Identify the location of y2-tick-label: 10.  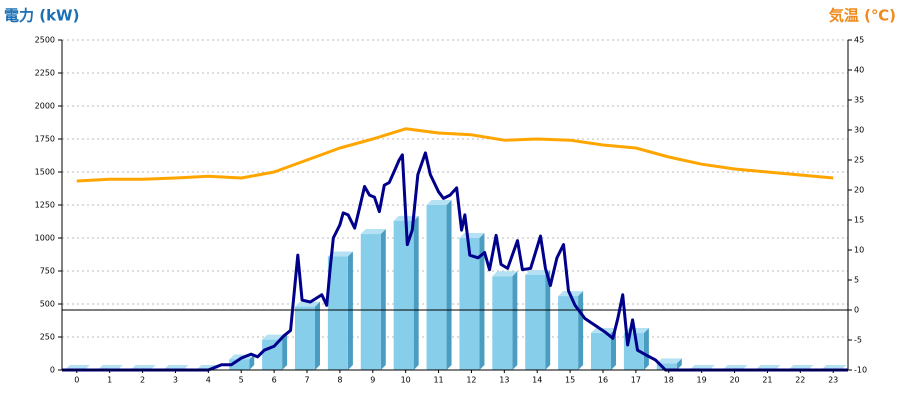
(859, 250).